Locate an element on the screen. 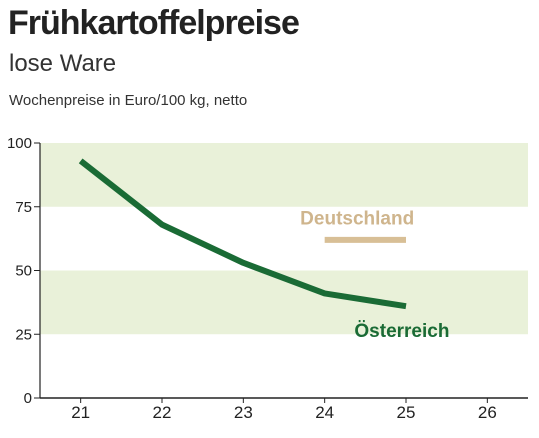  series-label-oesterreich: Österreich is located at coordinates (401, 331).